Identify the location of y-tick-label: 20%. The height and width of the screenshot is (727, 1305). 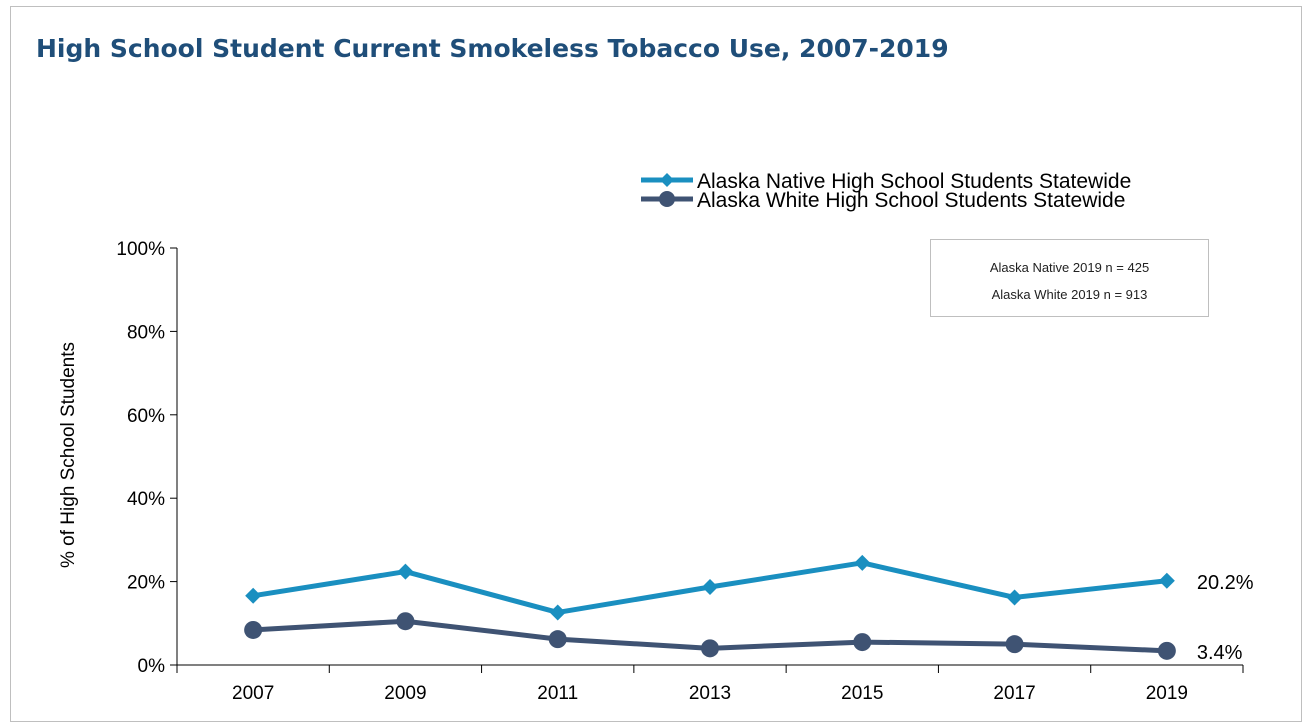
(146, 583).